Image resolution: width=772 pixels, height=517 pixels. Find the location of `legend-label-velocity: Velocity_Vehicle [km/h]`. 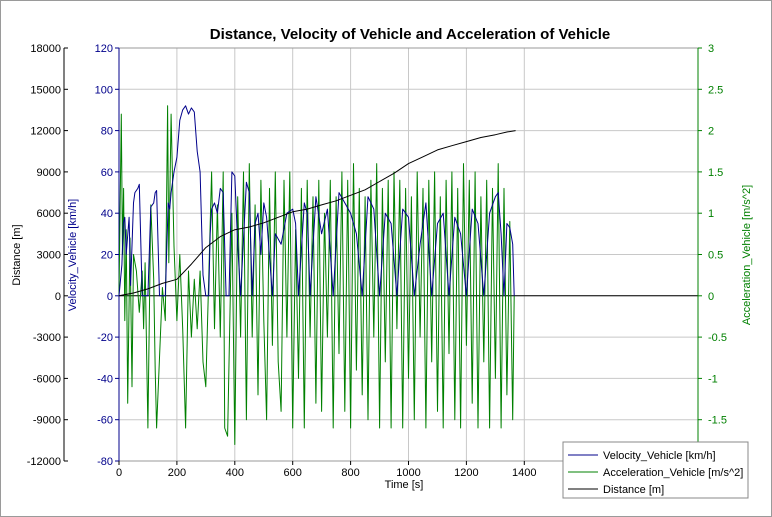

legend-label-velocity: Velocity_Vehicle [km/h] is located at coordinates (659, 456).